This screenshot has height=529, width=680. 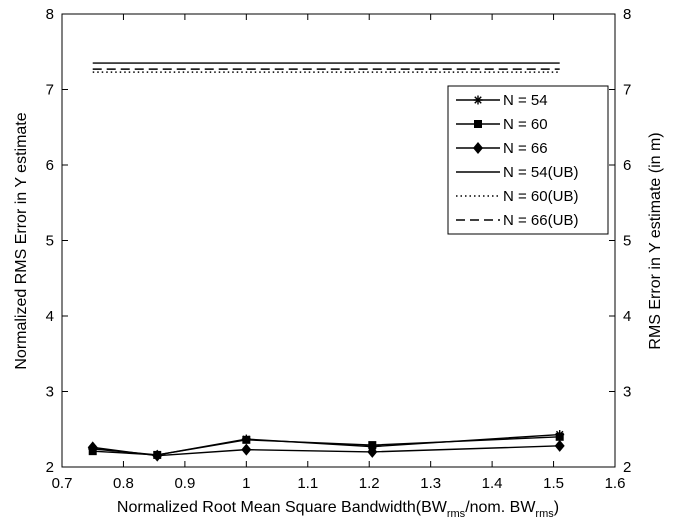 What do you see at coordinates (50, 90) in the screenshot?
I see `y-tick-label: 7` at bounding box center [50, 90].